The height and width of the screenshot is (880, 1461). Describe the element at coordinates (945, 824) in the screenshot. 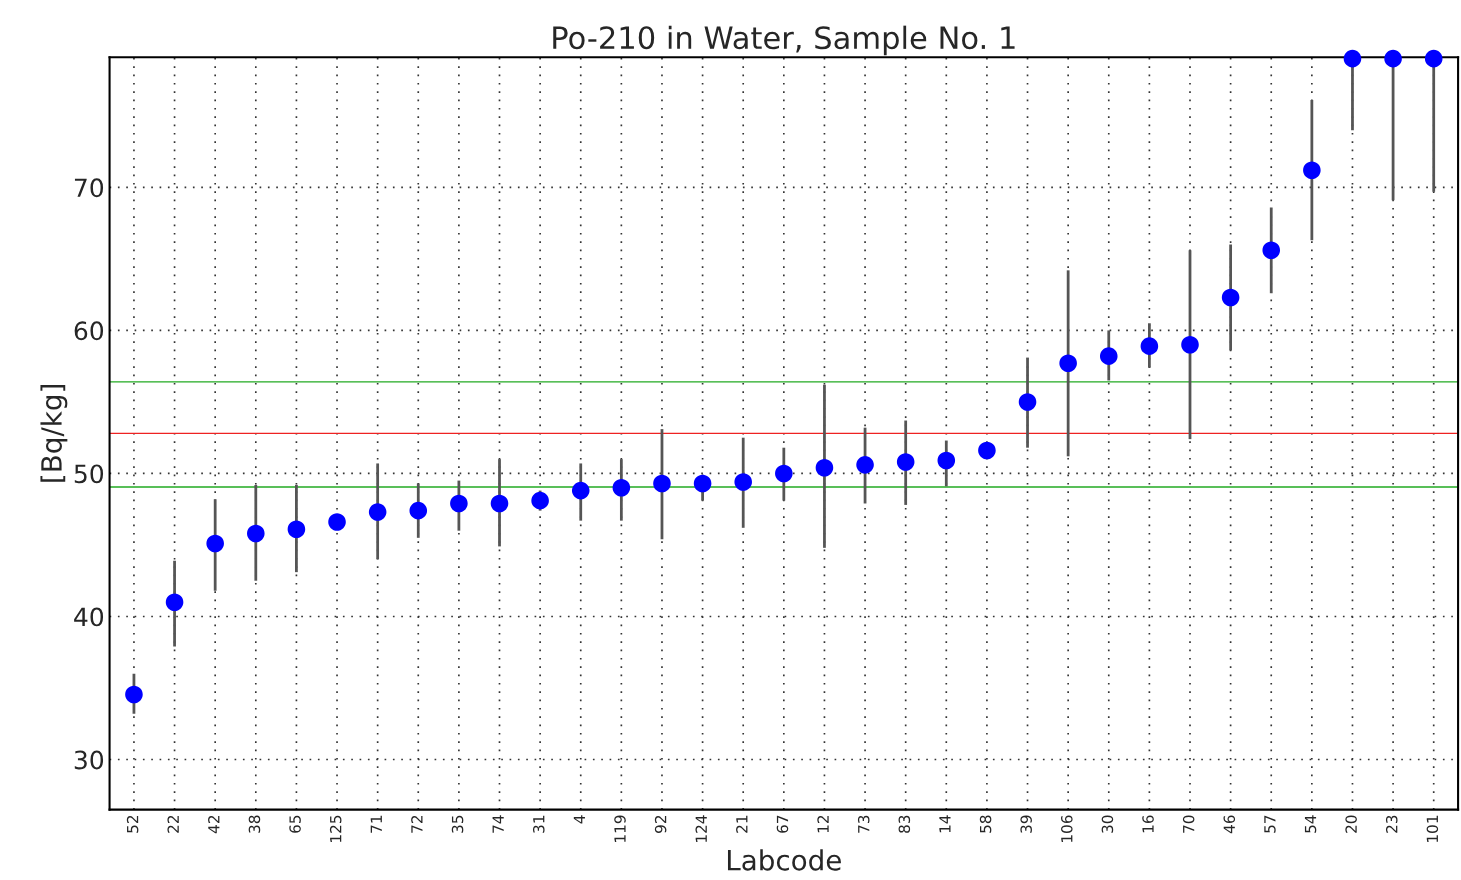

I see `x-tick-label: 14` at that location.